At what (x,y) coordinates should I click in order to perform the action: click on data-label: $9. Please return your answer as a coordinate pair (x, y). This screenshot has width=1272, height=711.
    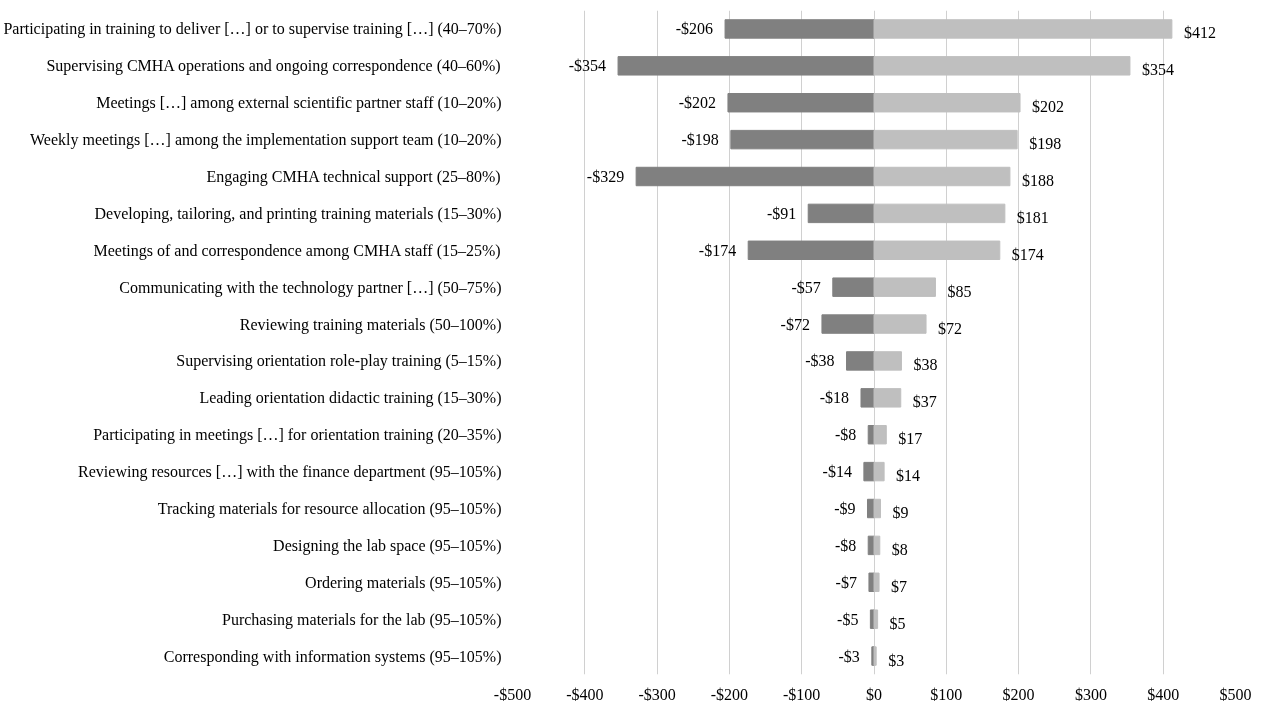
    Looking at the image, I should click on (900, 512).